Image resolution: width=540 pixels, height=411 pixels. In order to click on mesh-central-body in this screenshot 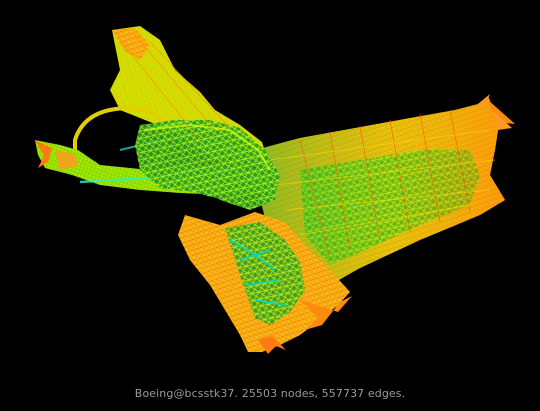, I will do `click(207, 172)`.